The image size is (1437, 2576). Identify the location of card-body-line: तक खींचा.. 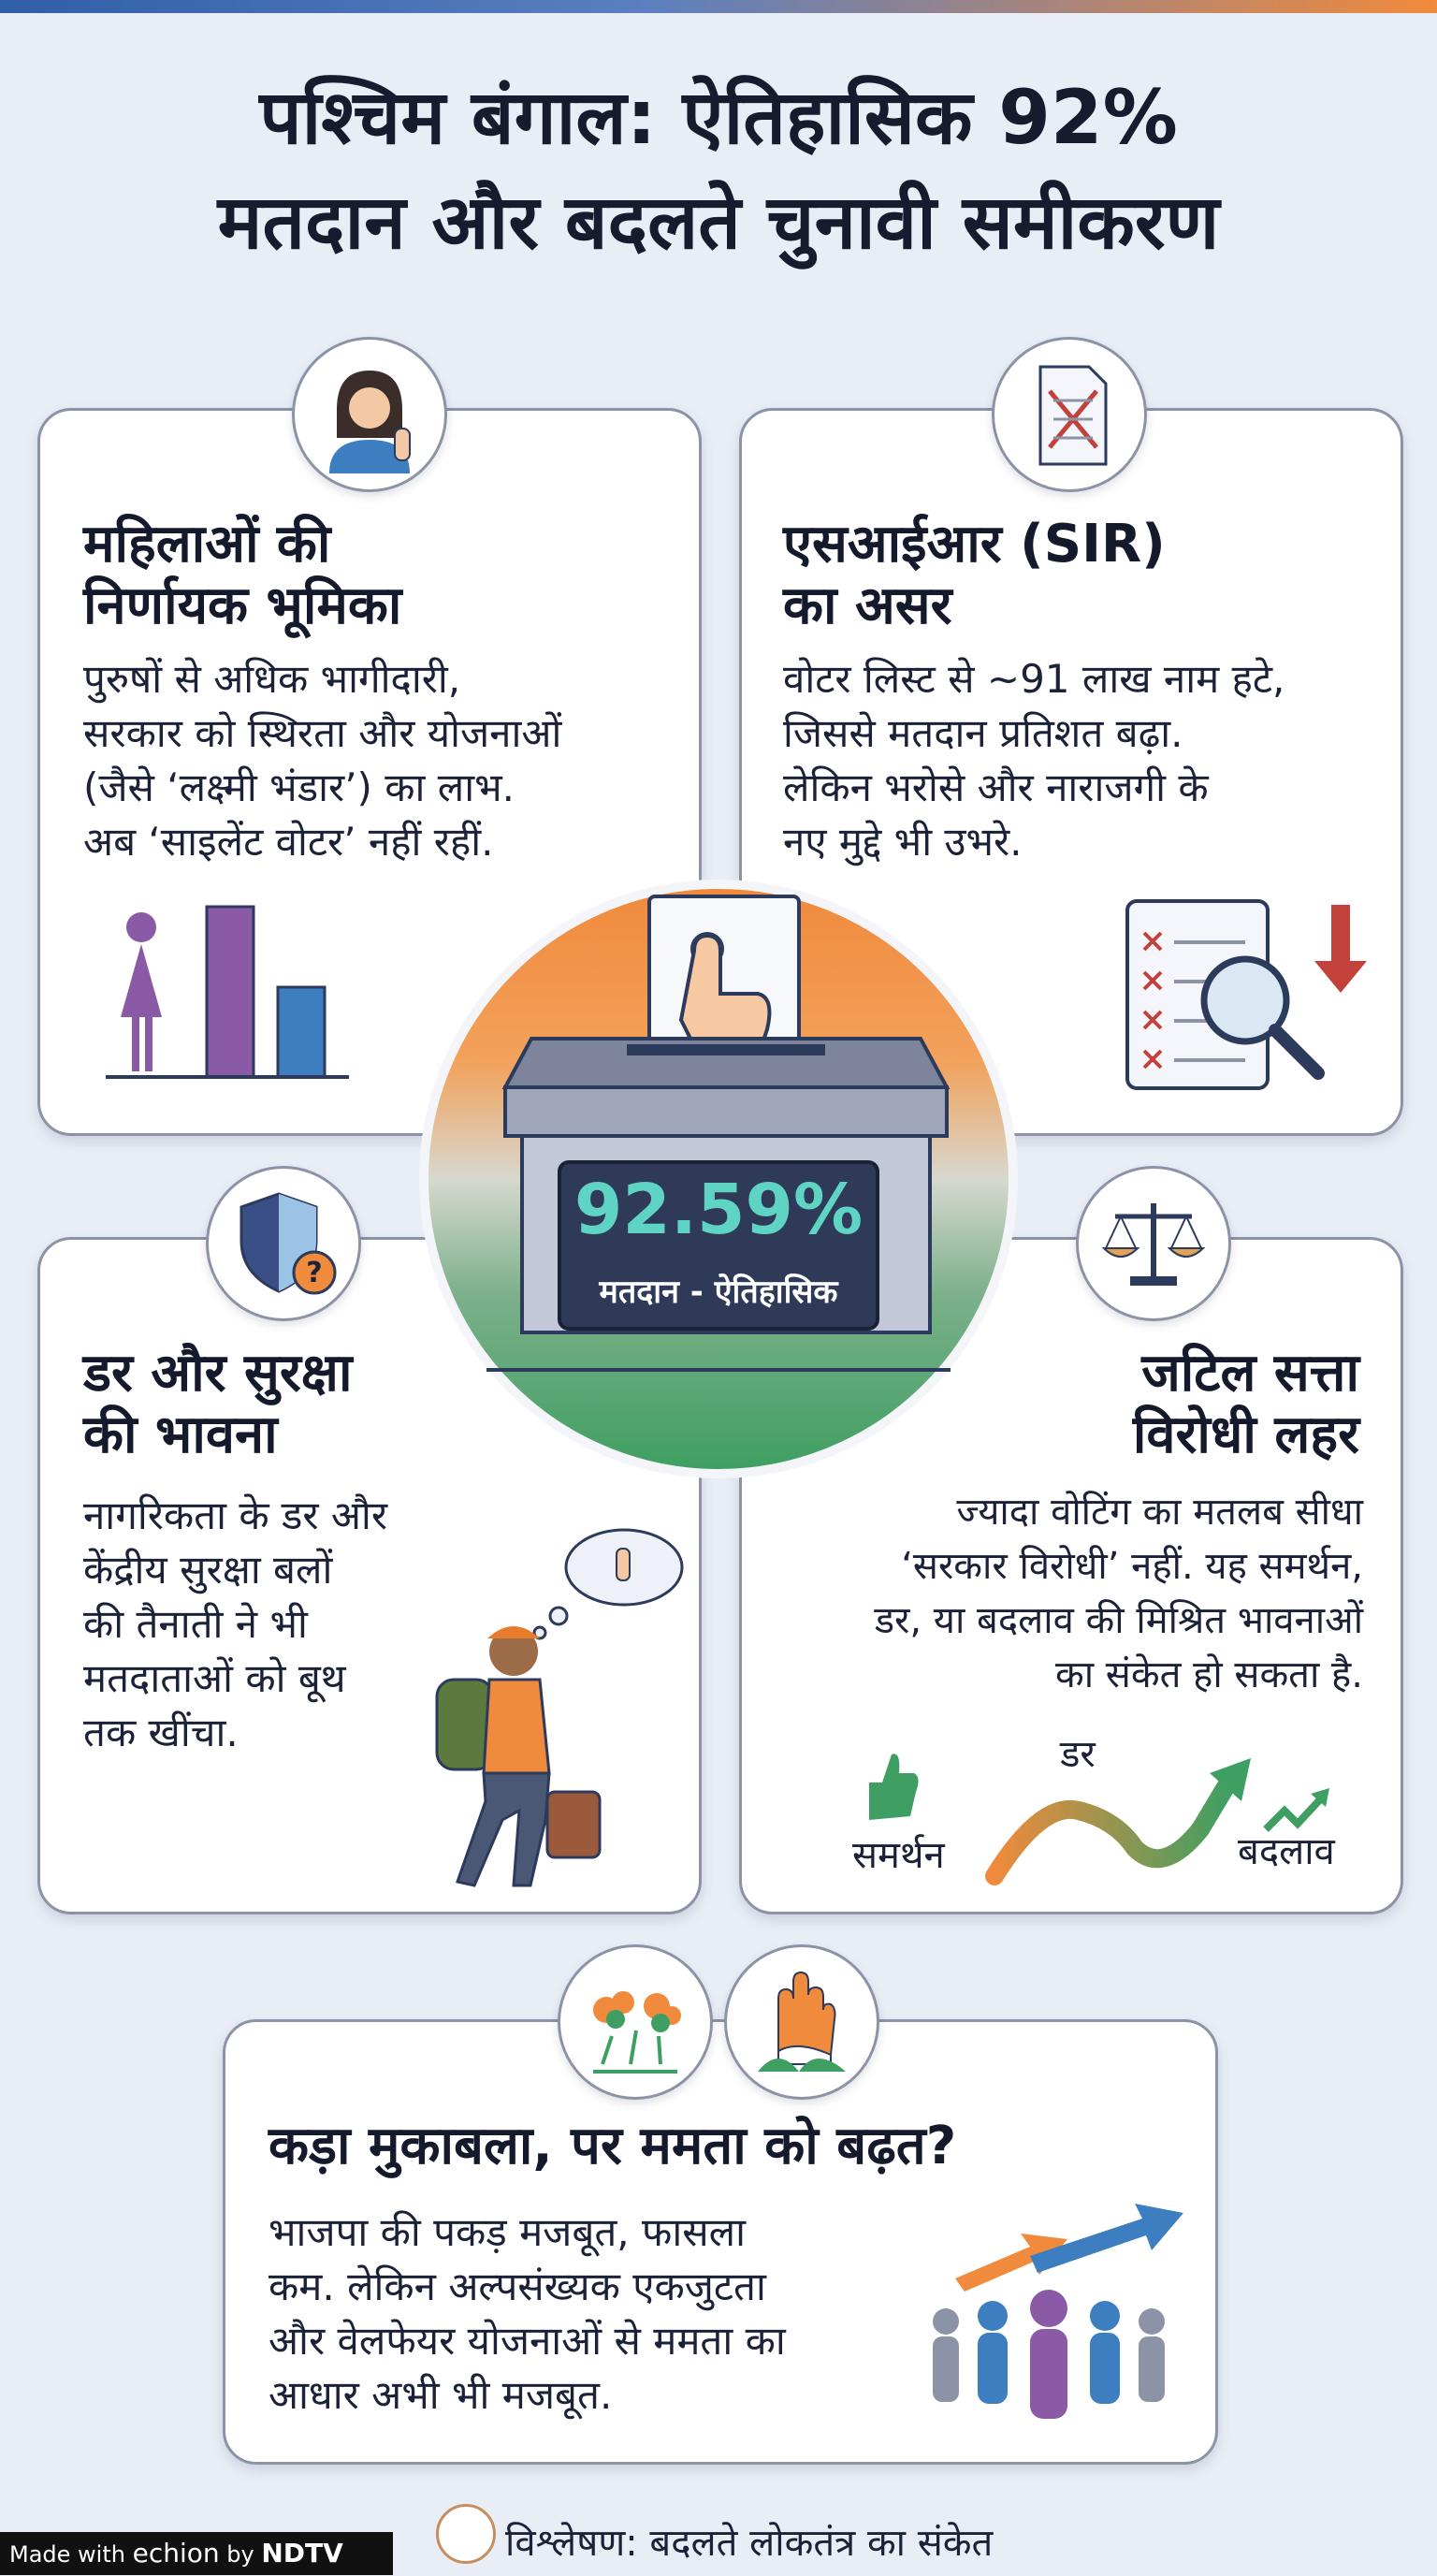
(161, 1732).